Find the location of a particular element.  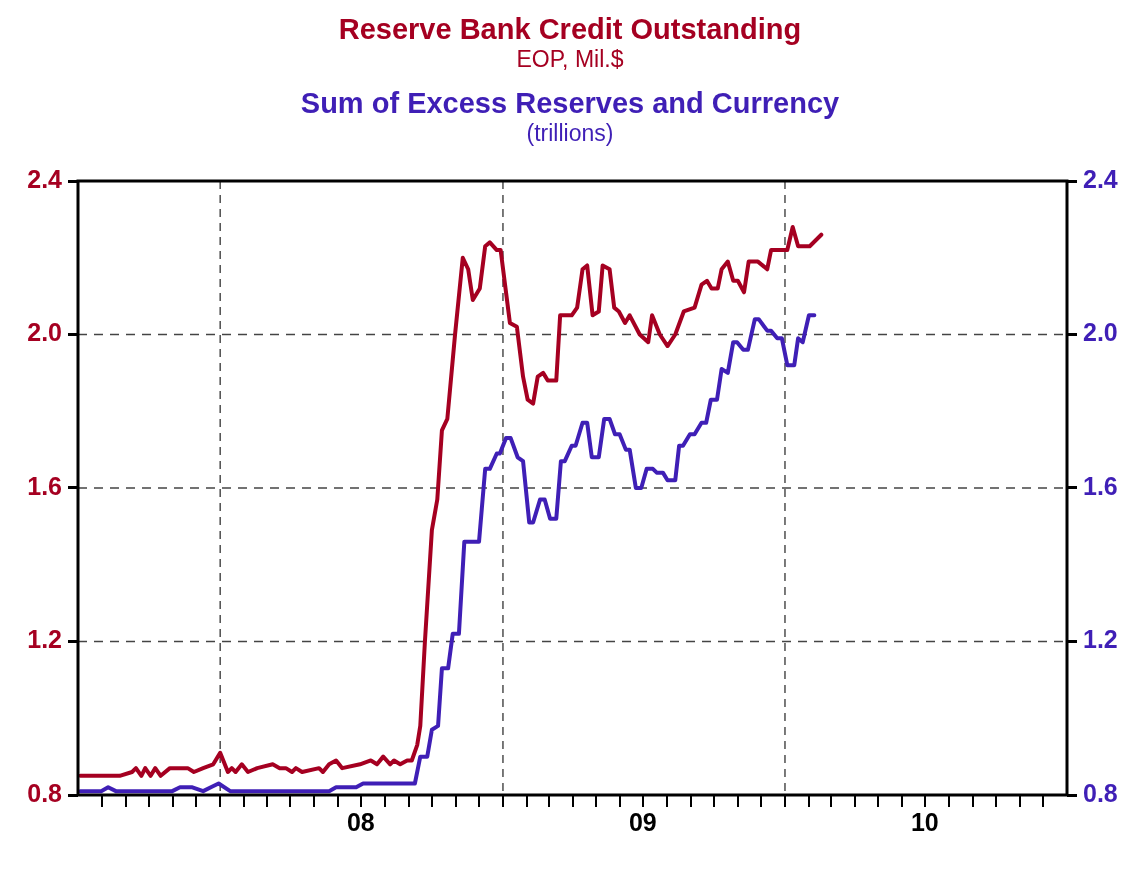

x-tick-label: 10 is located at coordinates (924, 821).